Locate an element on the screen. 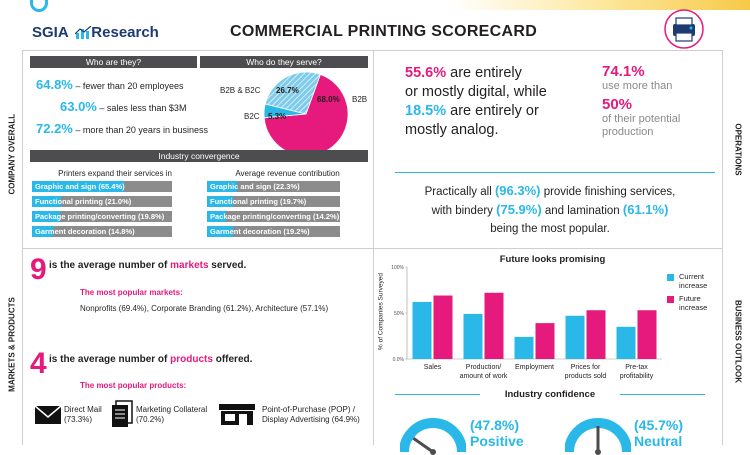 The height and width of the screenshot is (455, 750). expand-bar-label: Functional printing (21.0%) is located at coordinates (83, 201).